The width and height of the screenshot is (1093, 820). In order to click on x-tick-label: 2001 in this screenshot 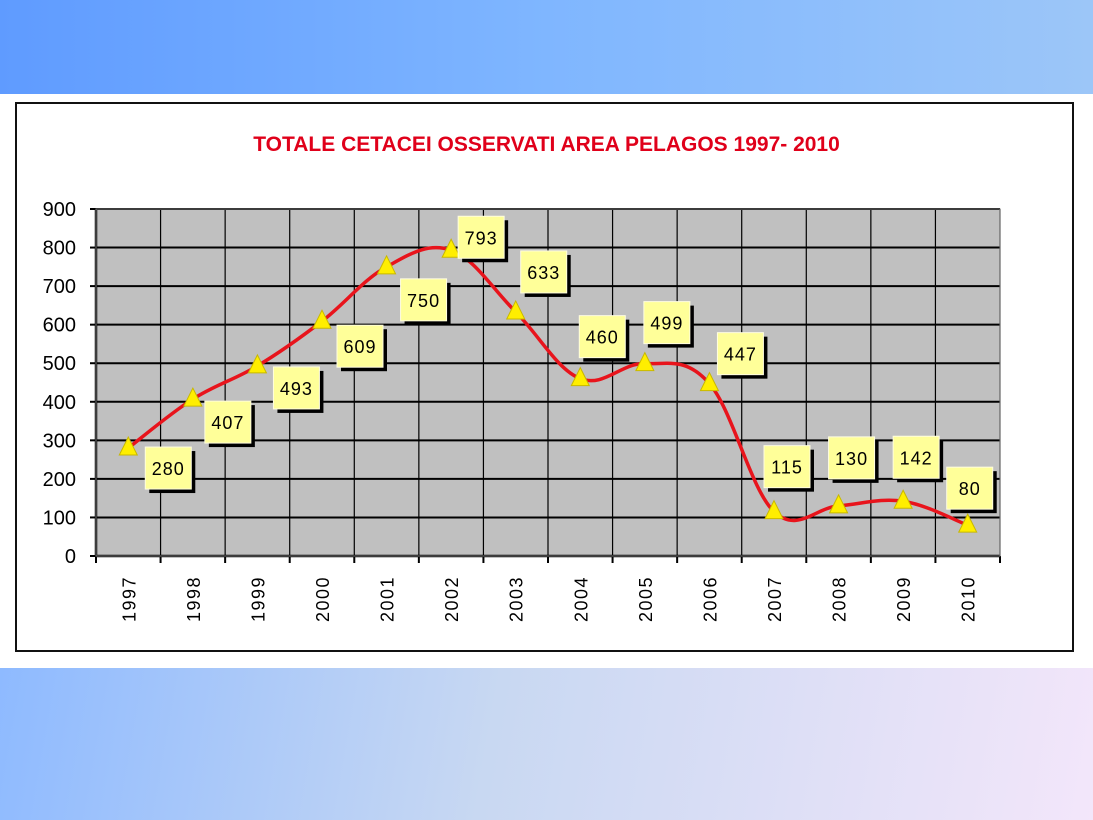, I will do `click(388, 599)`.